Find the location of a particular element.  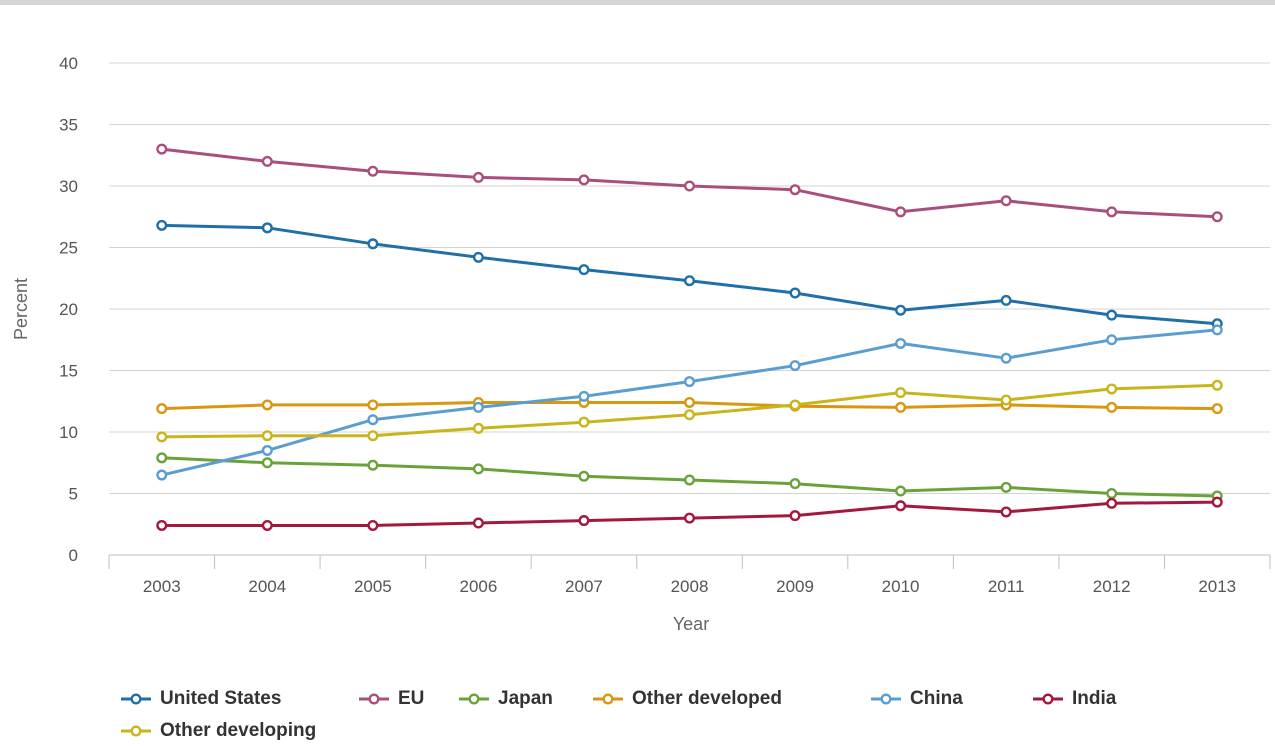

legend-item-india: India is located at coordinates (1107, 699).